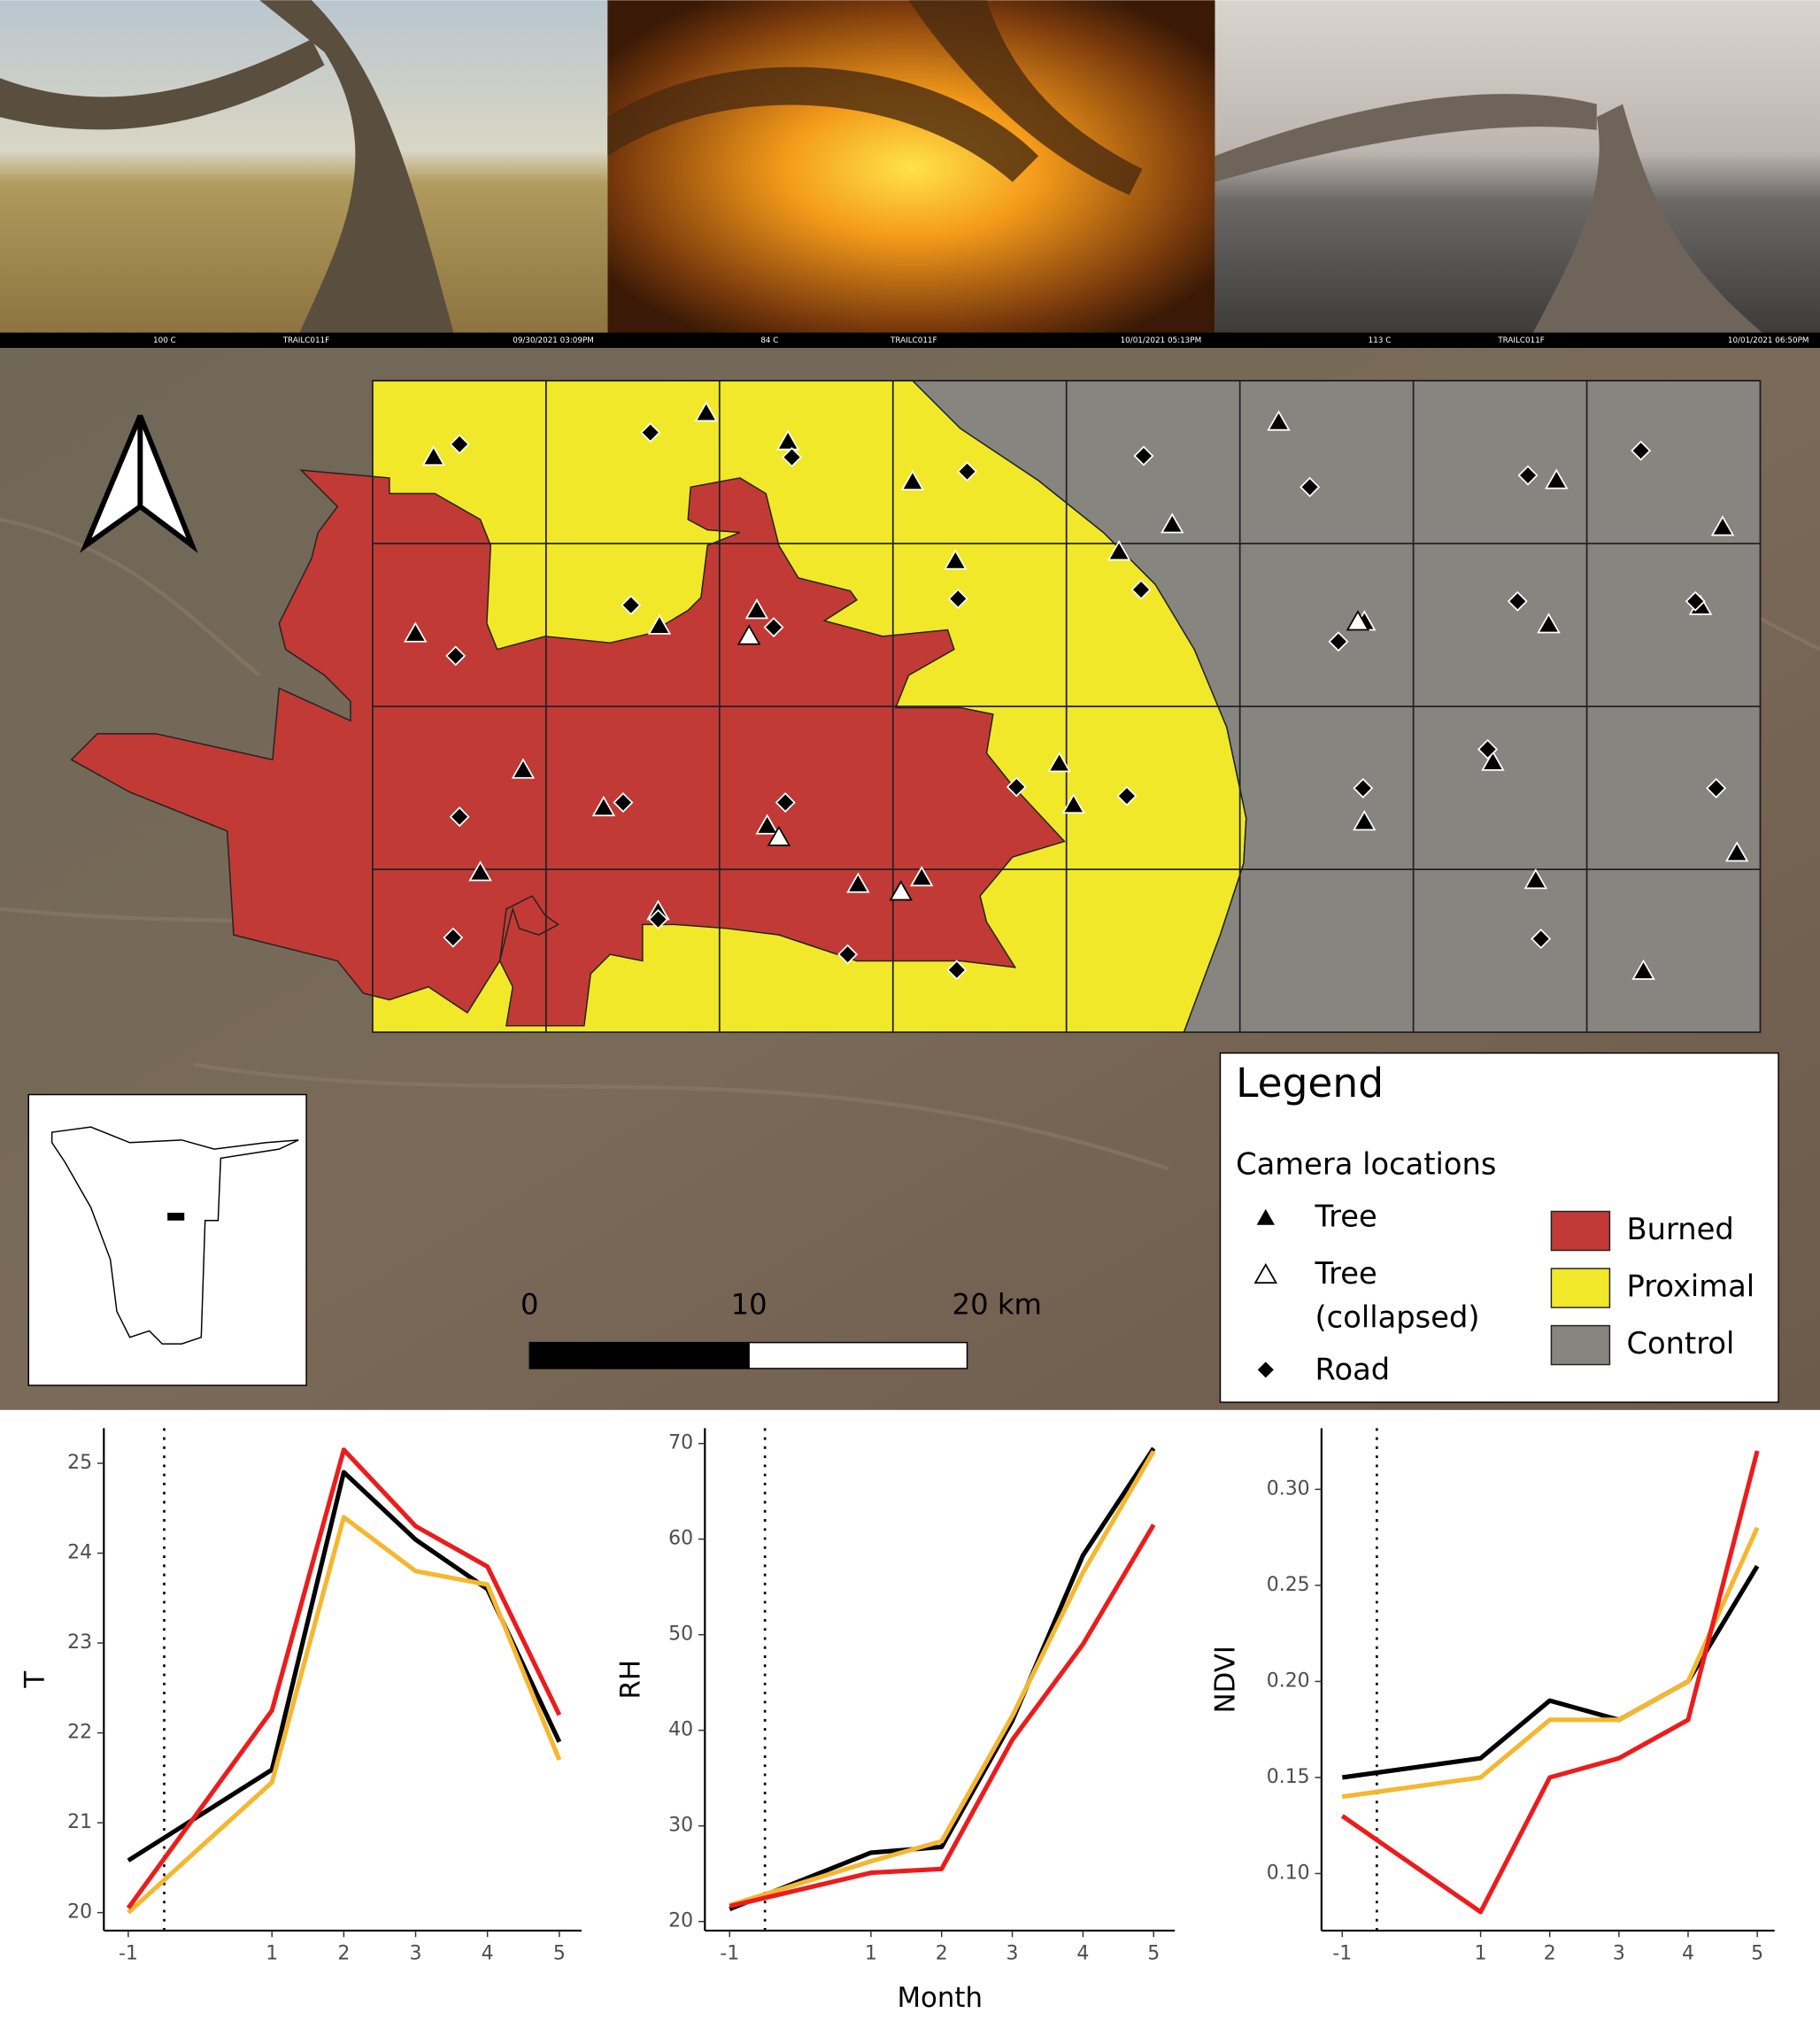 The image size is (1820, 2036). Describe the element at coordinates (1499, 1227) in the screenshot. I see `legend-box` at that location.